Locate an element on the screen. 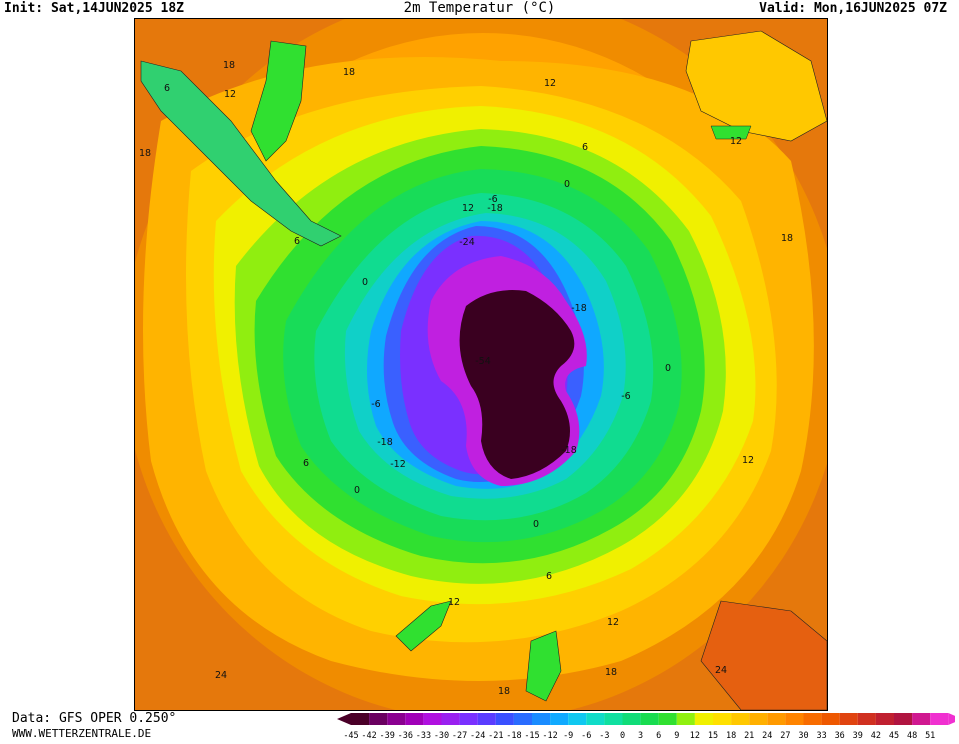  legend-tick-label: 39 is located at coordinates (858, 735).